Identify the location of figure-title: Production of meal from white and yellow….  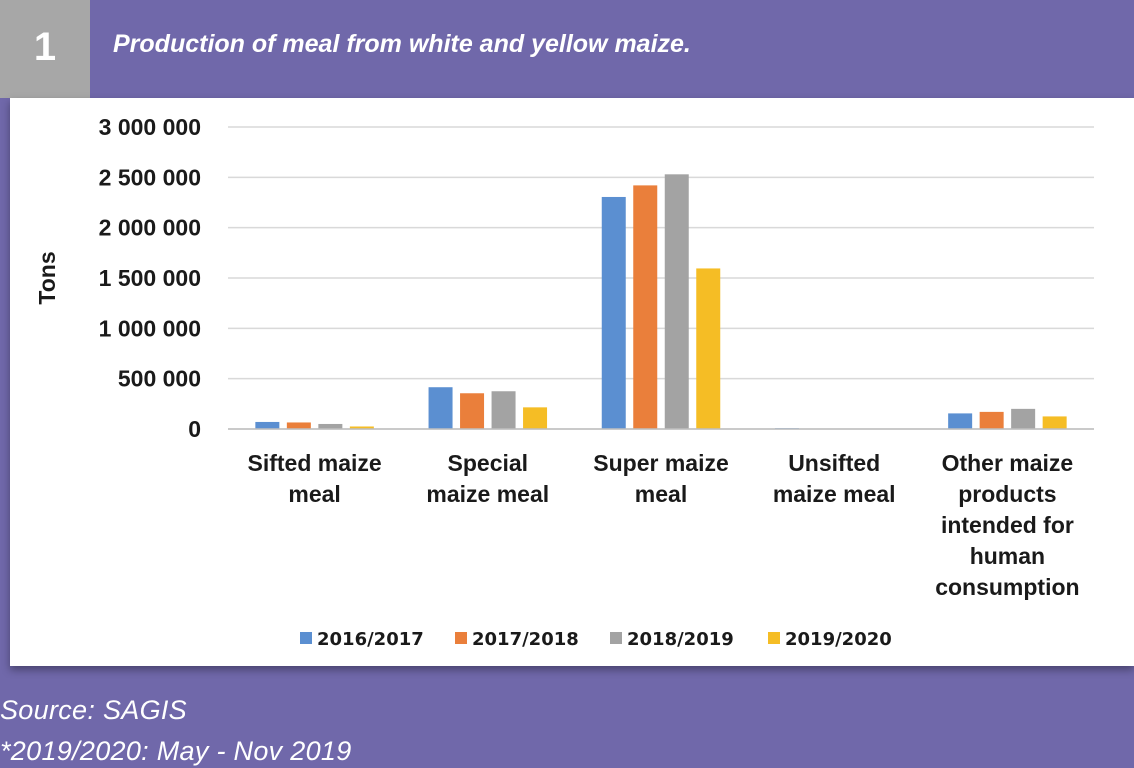
(402, 44).